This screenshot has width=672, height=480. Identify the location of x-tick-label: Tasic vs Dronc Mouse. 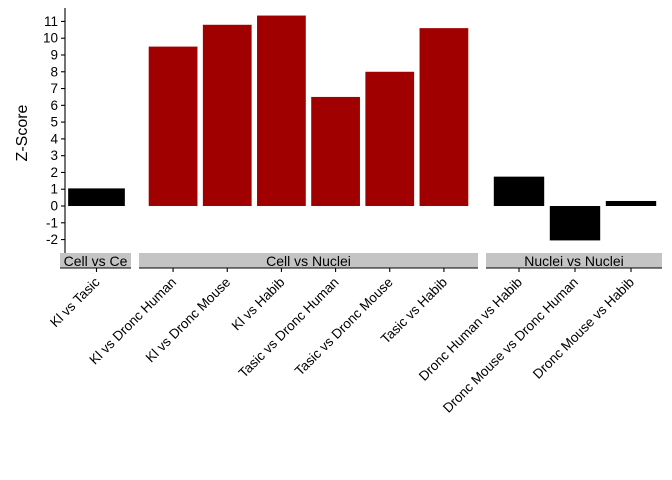
(344, 327).